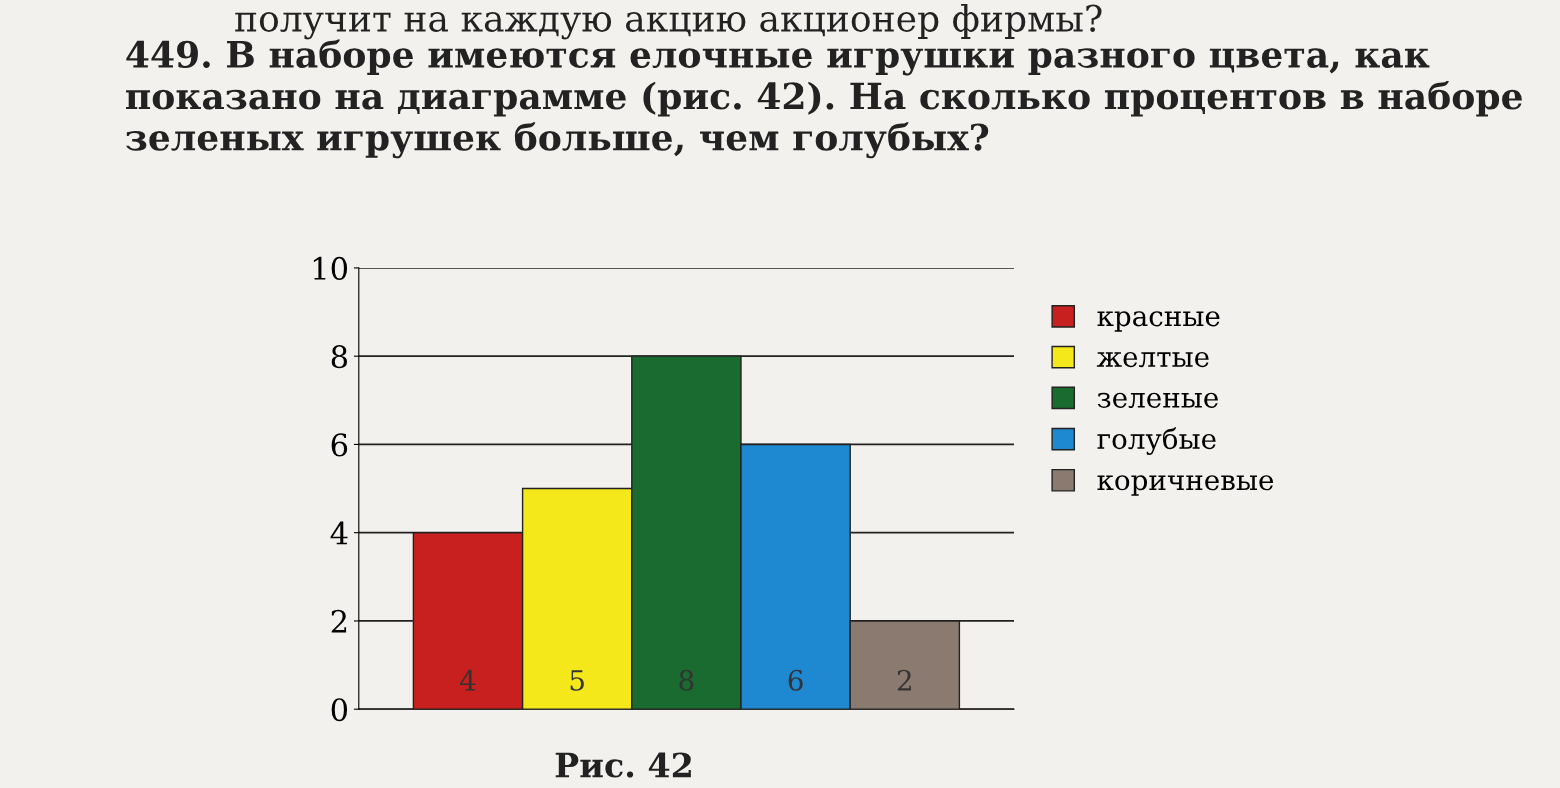 This screenshot has width=1560, height=788. What do you see at coordinates (339, 357) in the screenshot?
I see `y-tick-label: 8` at bounding box center [339, 357].